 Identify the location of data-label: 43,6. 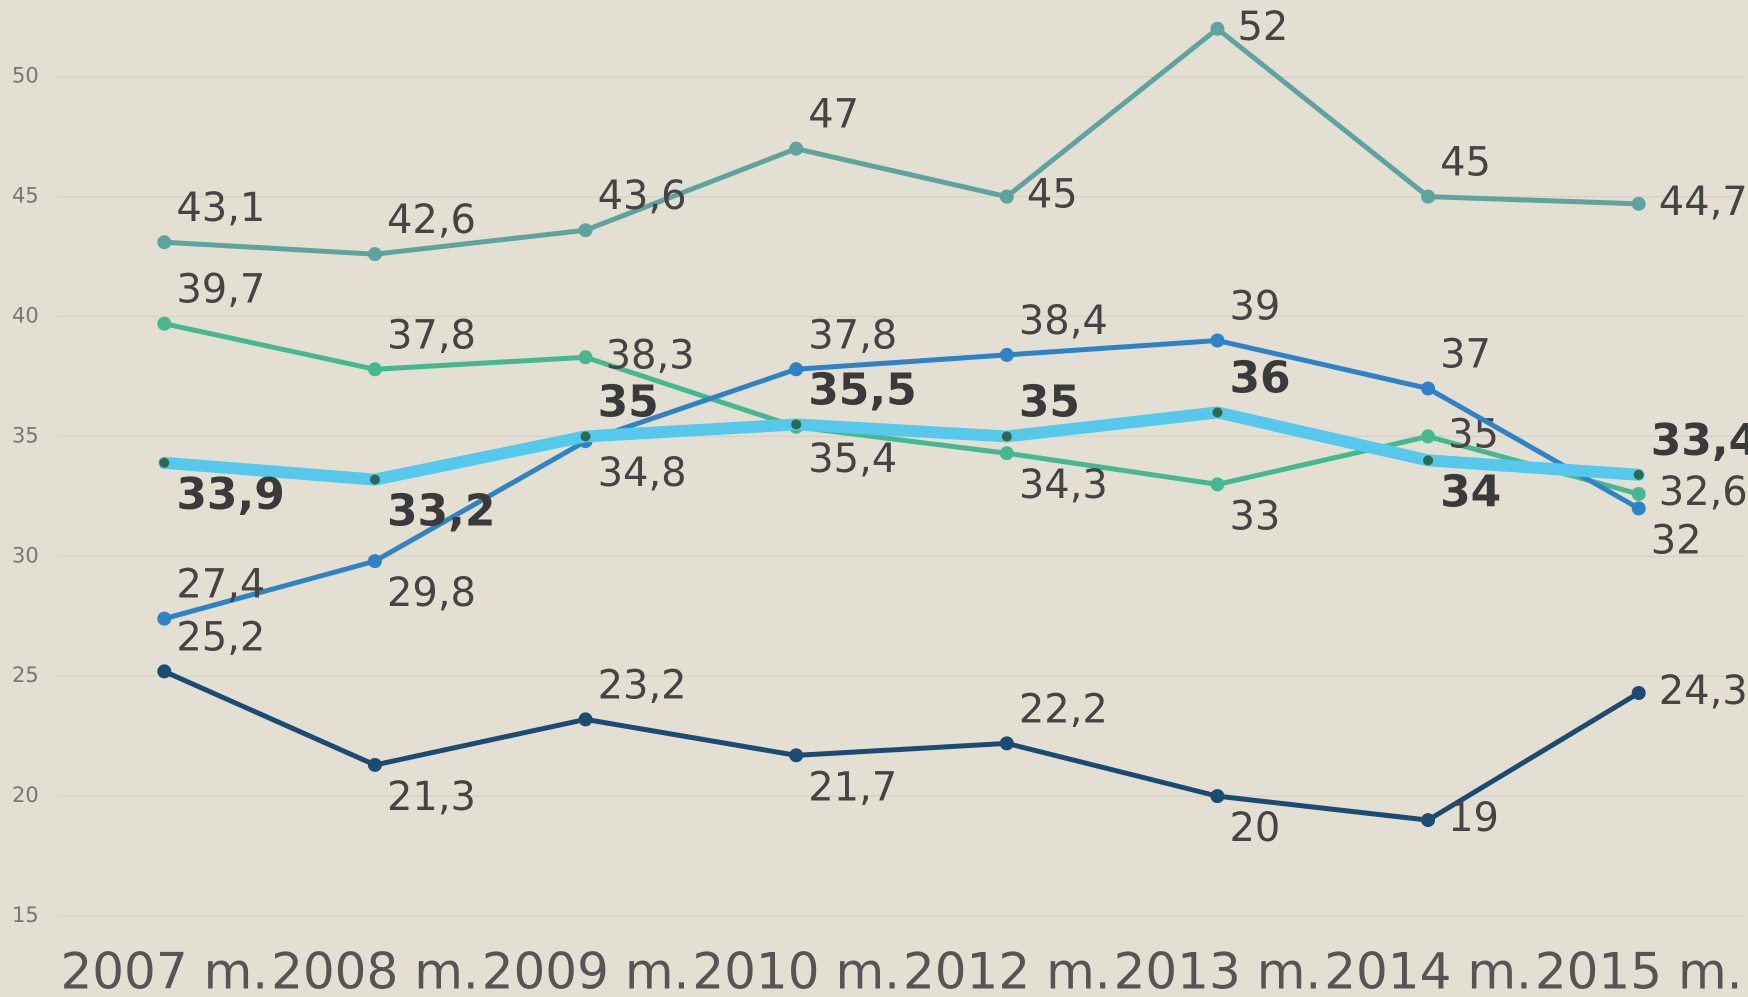
(642, 196).